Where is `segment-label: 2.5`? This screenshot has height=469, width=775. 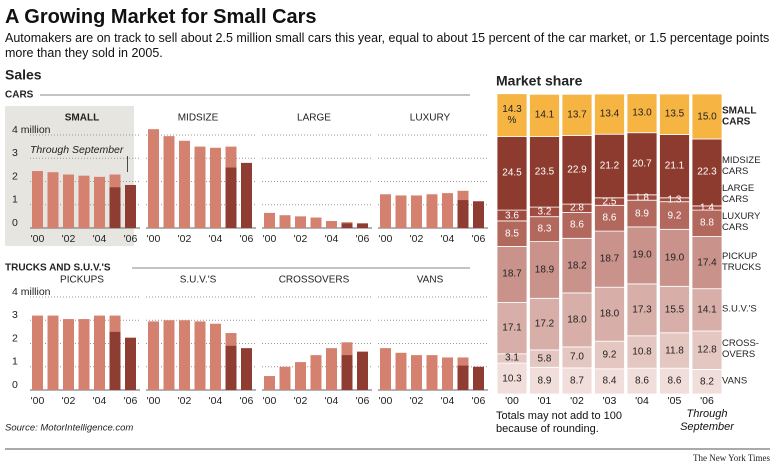 segment-label: 2.5 is located at coordinates (609, 202).